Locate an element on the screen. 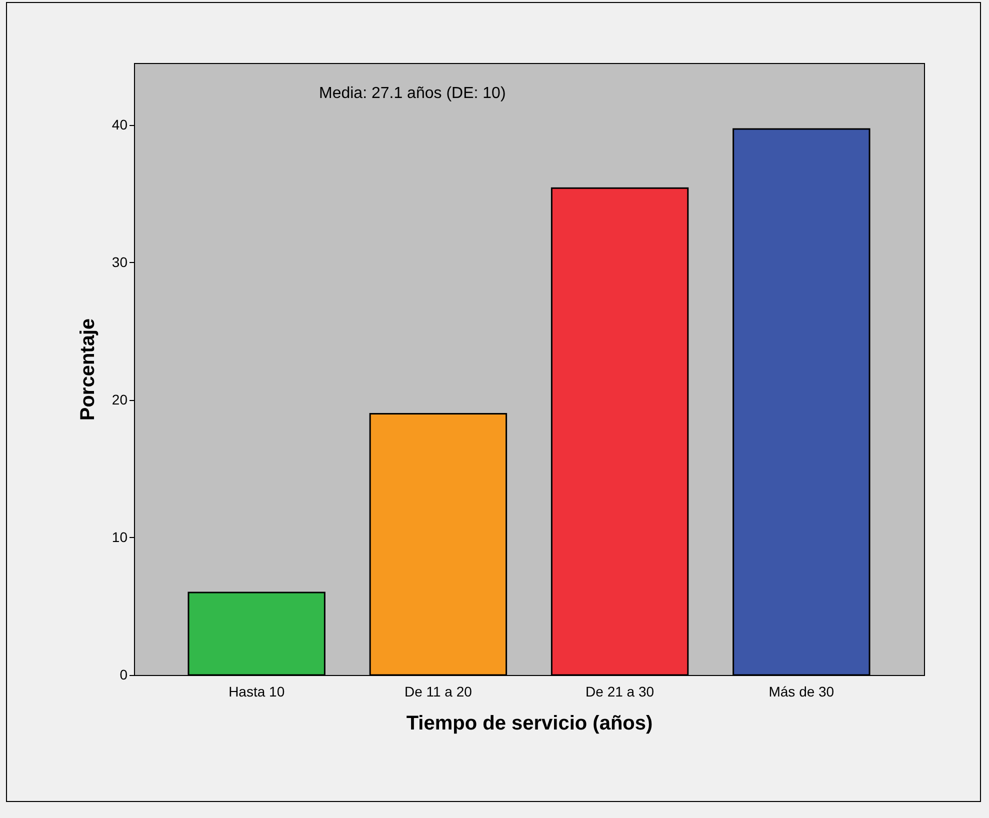  x-axis-title: Tiempo de servicio (años) is located at coordinates (529, 723).